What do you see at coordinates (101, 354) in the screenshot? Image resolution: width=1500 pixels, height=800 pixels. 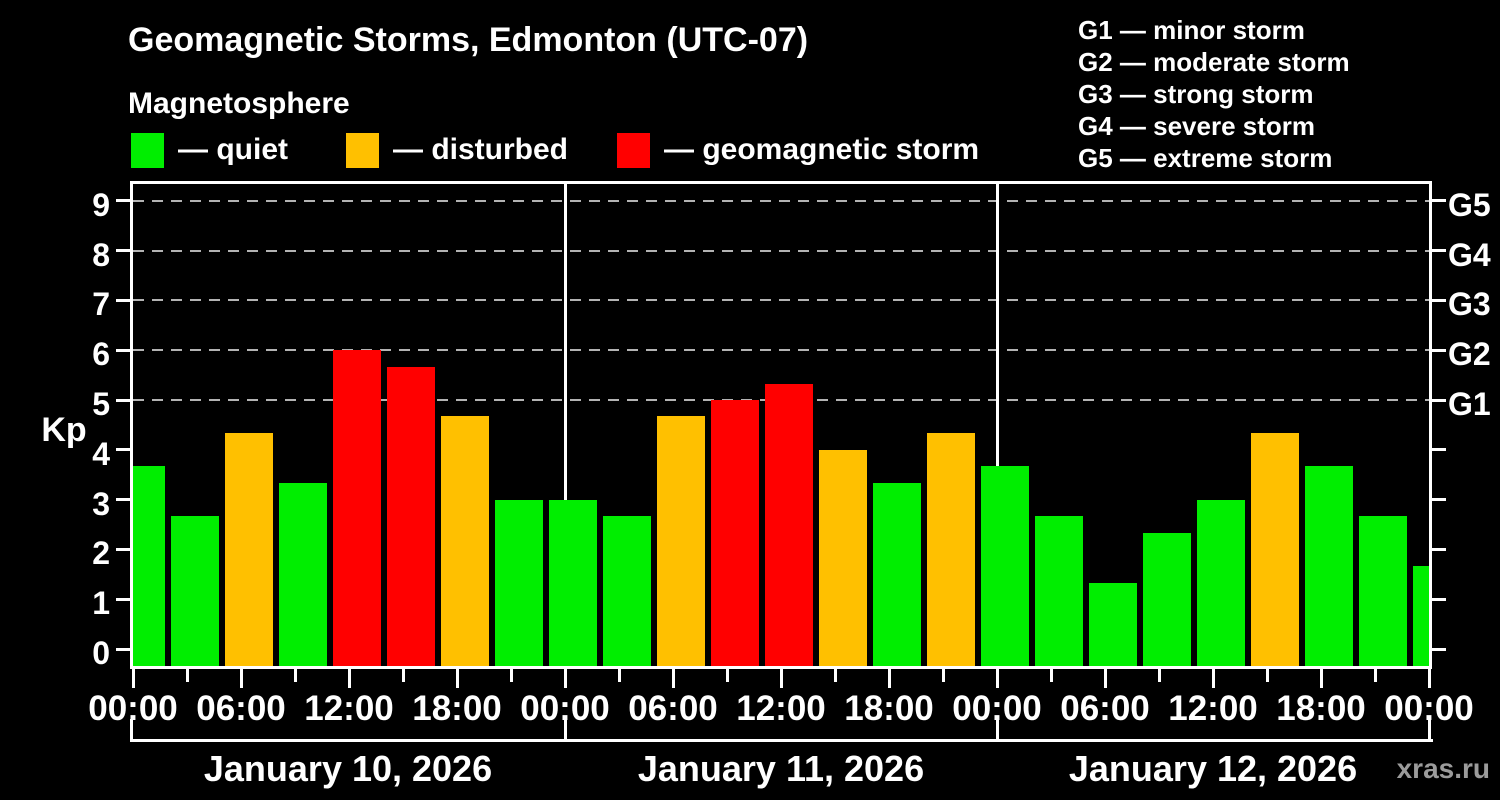 I see `kp-axis-label: 6` at bounding box center [101, 354].